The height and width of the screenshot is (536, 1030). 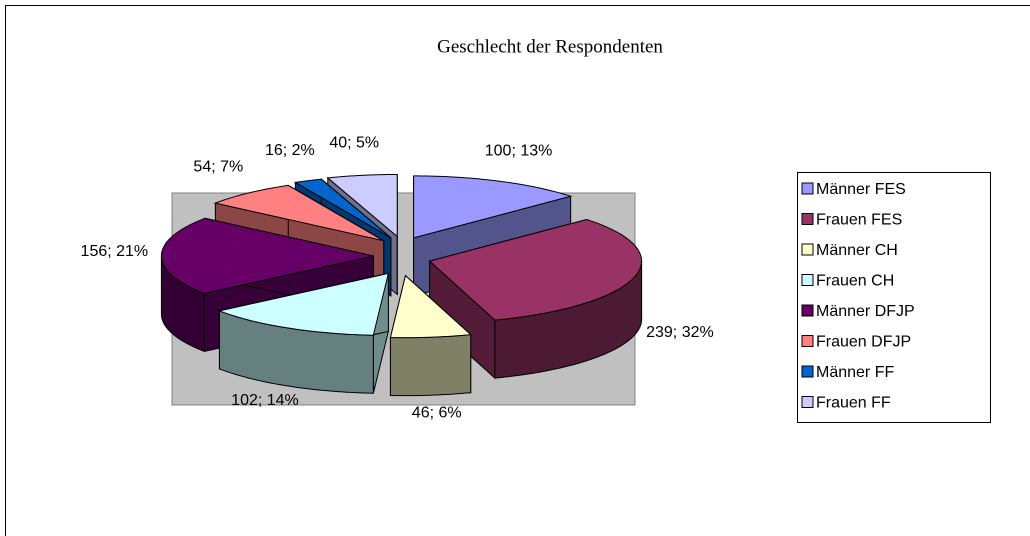 What do you see at coordinates (859, 220) in the screenshot?
I see `legend-label: Frauen FES` at bounding box center [859, 220].